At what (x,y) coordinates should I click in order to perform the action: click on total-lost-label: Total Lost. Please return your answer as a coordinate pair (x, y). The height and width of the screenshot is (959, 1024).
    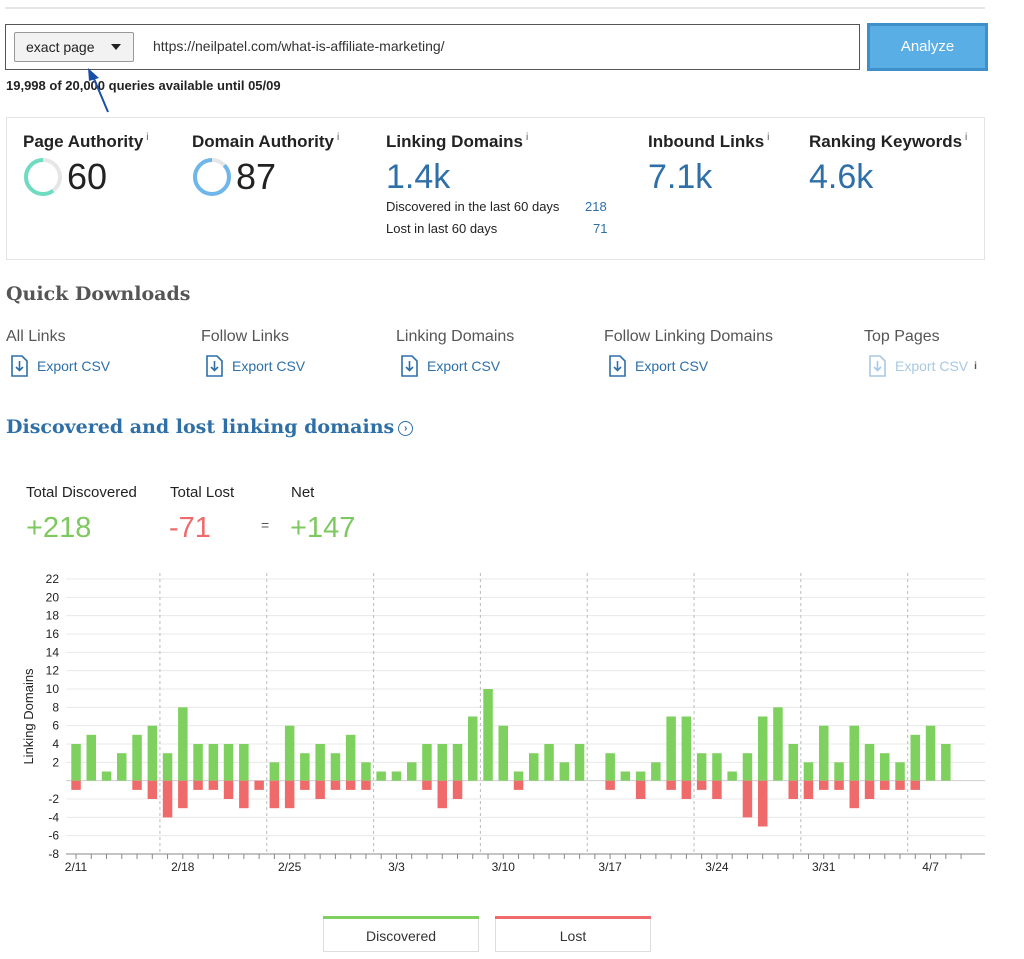
    Looking at the image, I should click on (202, 492).